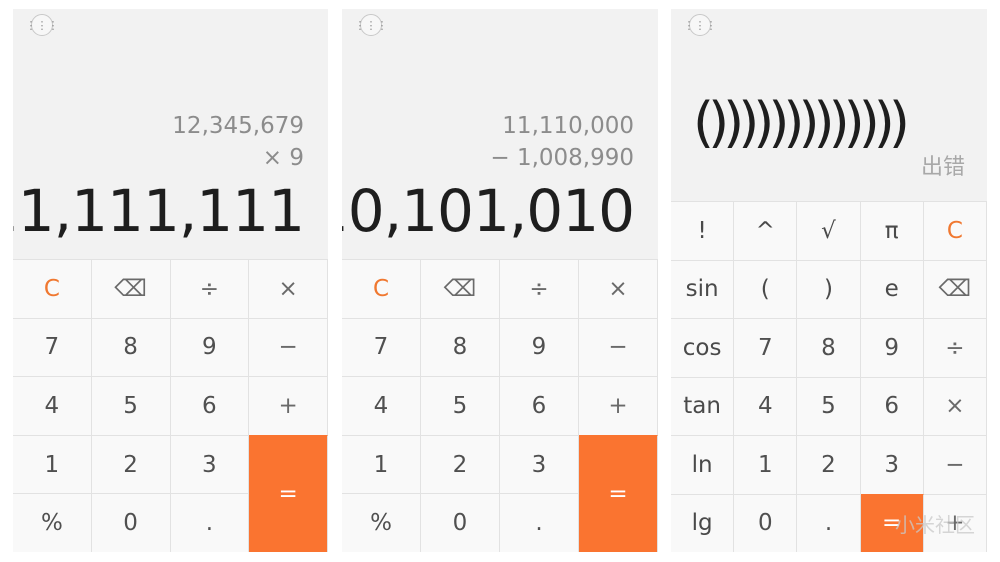 Image resolution: width=1000 pixels, height=562 pixels. Describe the element at coordinates (892, 288) in the screenshot. I see `e-button: e` at that location.